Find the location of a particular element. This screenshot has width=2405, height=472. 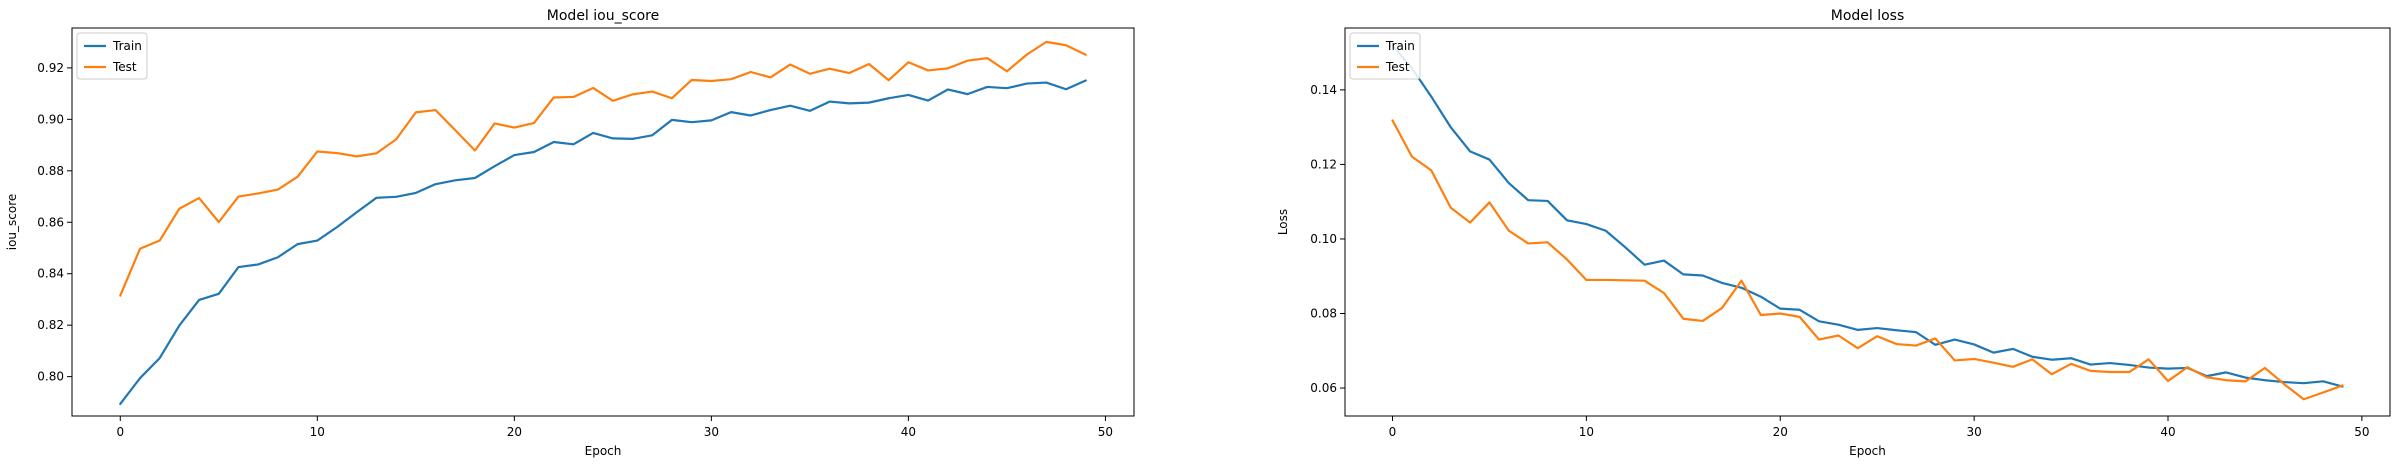

chart-1-xtick-label: 30 is located at coordinates (711, 432).